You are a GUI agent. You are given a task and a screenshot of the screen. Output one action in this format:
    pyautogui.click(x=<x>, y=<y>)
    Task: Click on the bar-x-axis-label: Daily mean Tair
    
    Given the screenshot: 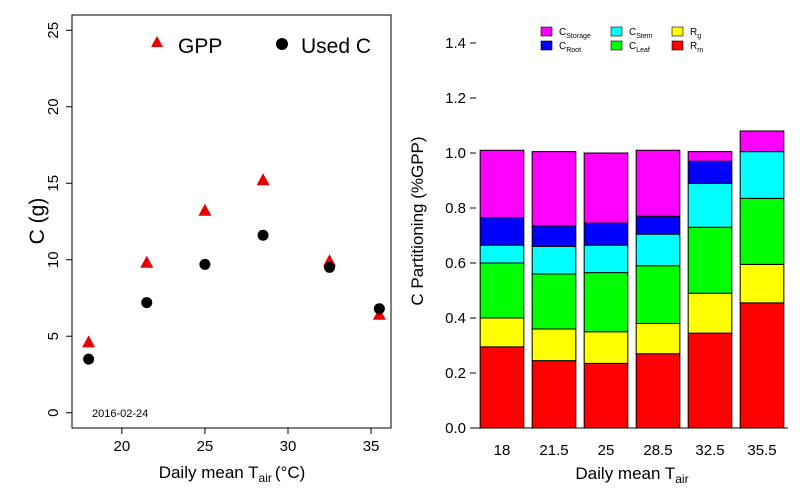 What is the action you would take?
    pyautogui.click(x=631, y=475)
    